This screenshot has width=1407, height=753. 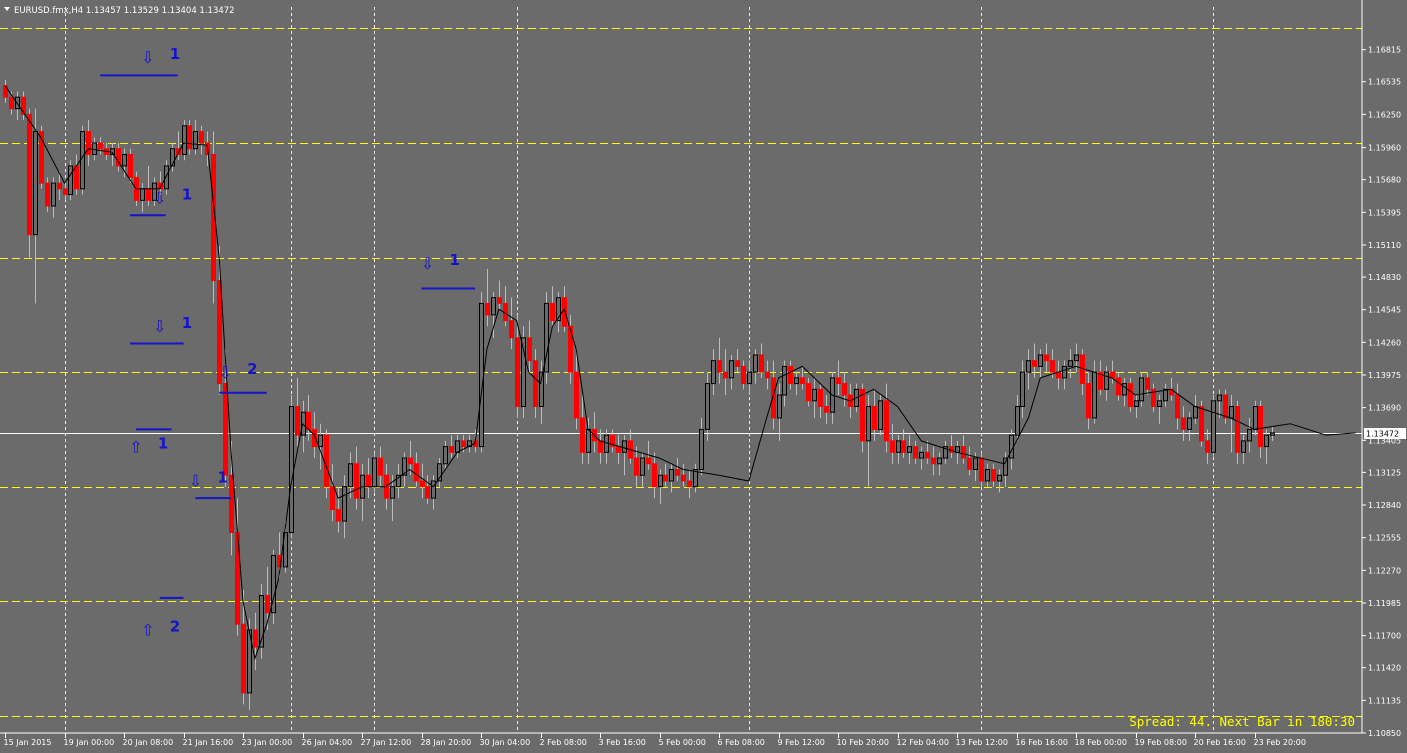 What do you see at coordinates (386, 742) in the screenshot?
I see `time-tick-label: 27 Jan 12:00` at bounding box center [386, 742].